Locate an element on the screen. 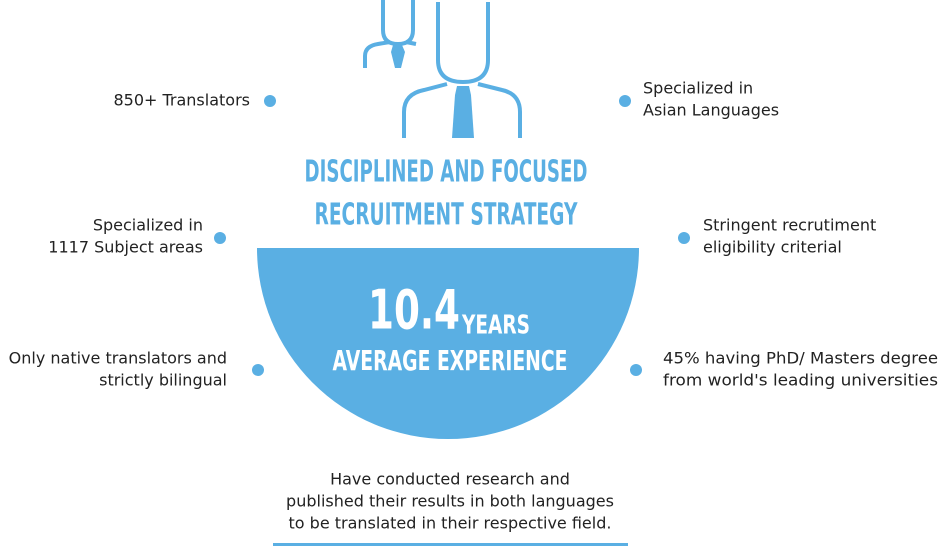 The width and height of the screenshot is (940, 548). highlight-unit: YEARS is located at coordinates (495, 326).